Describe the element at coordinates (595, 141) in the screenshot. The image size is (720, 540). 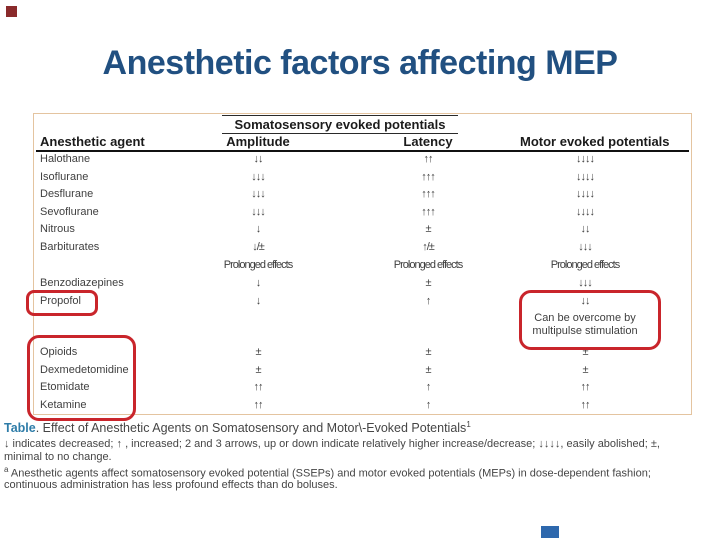
I see `column-header-mep: Motor evoked potentials` at that location.